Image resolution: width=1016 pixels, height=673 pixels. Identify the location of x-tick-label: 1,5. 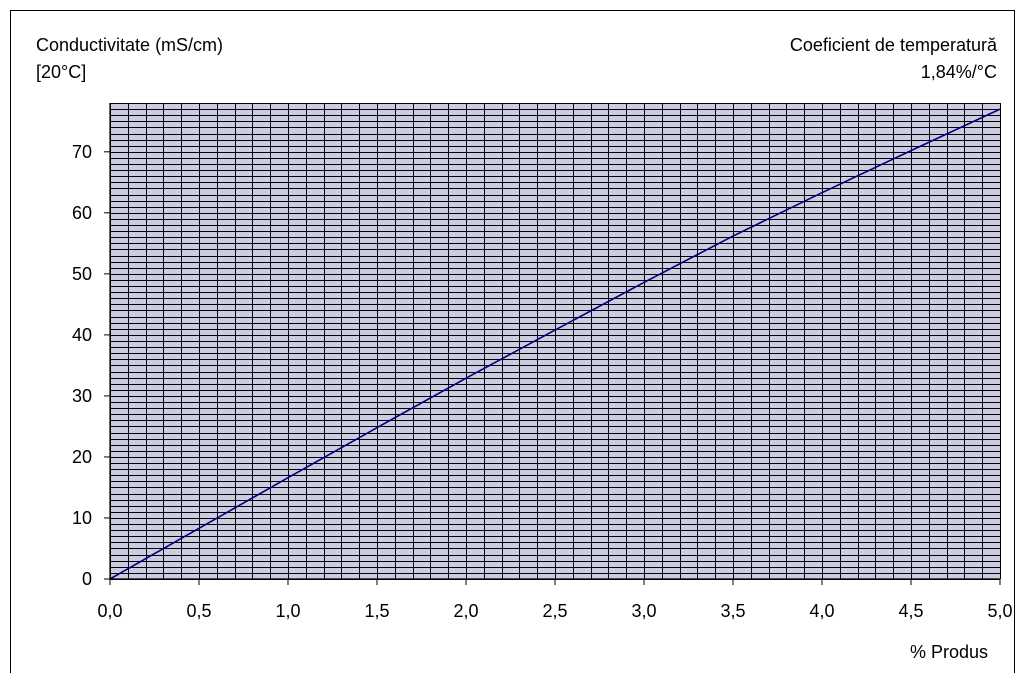
(376, 611).